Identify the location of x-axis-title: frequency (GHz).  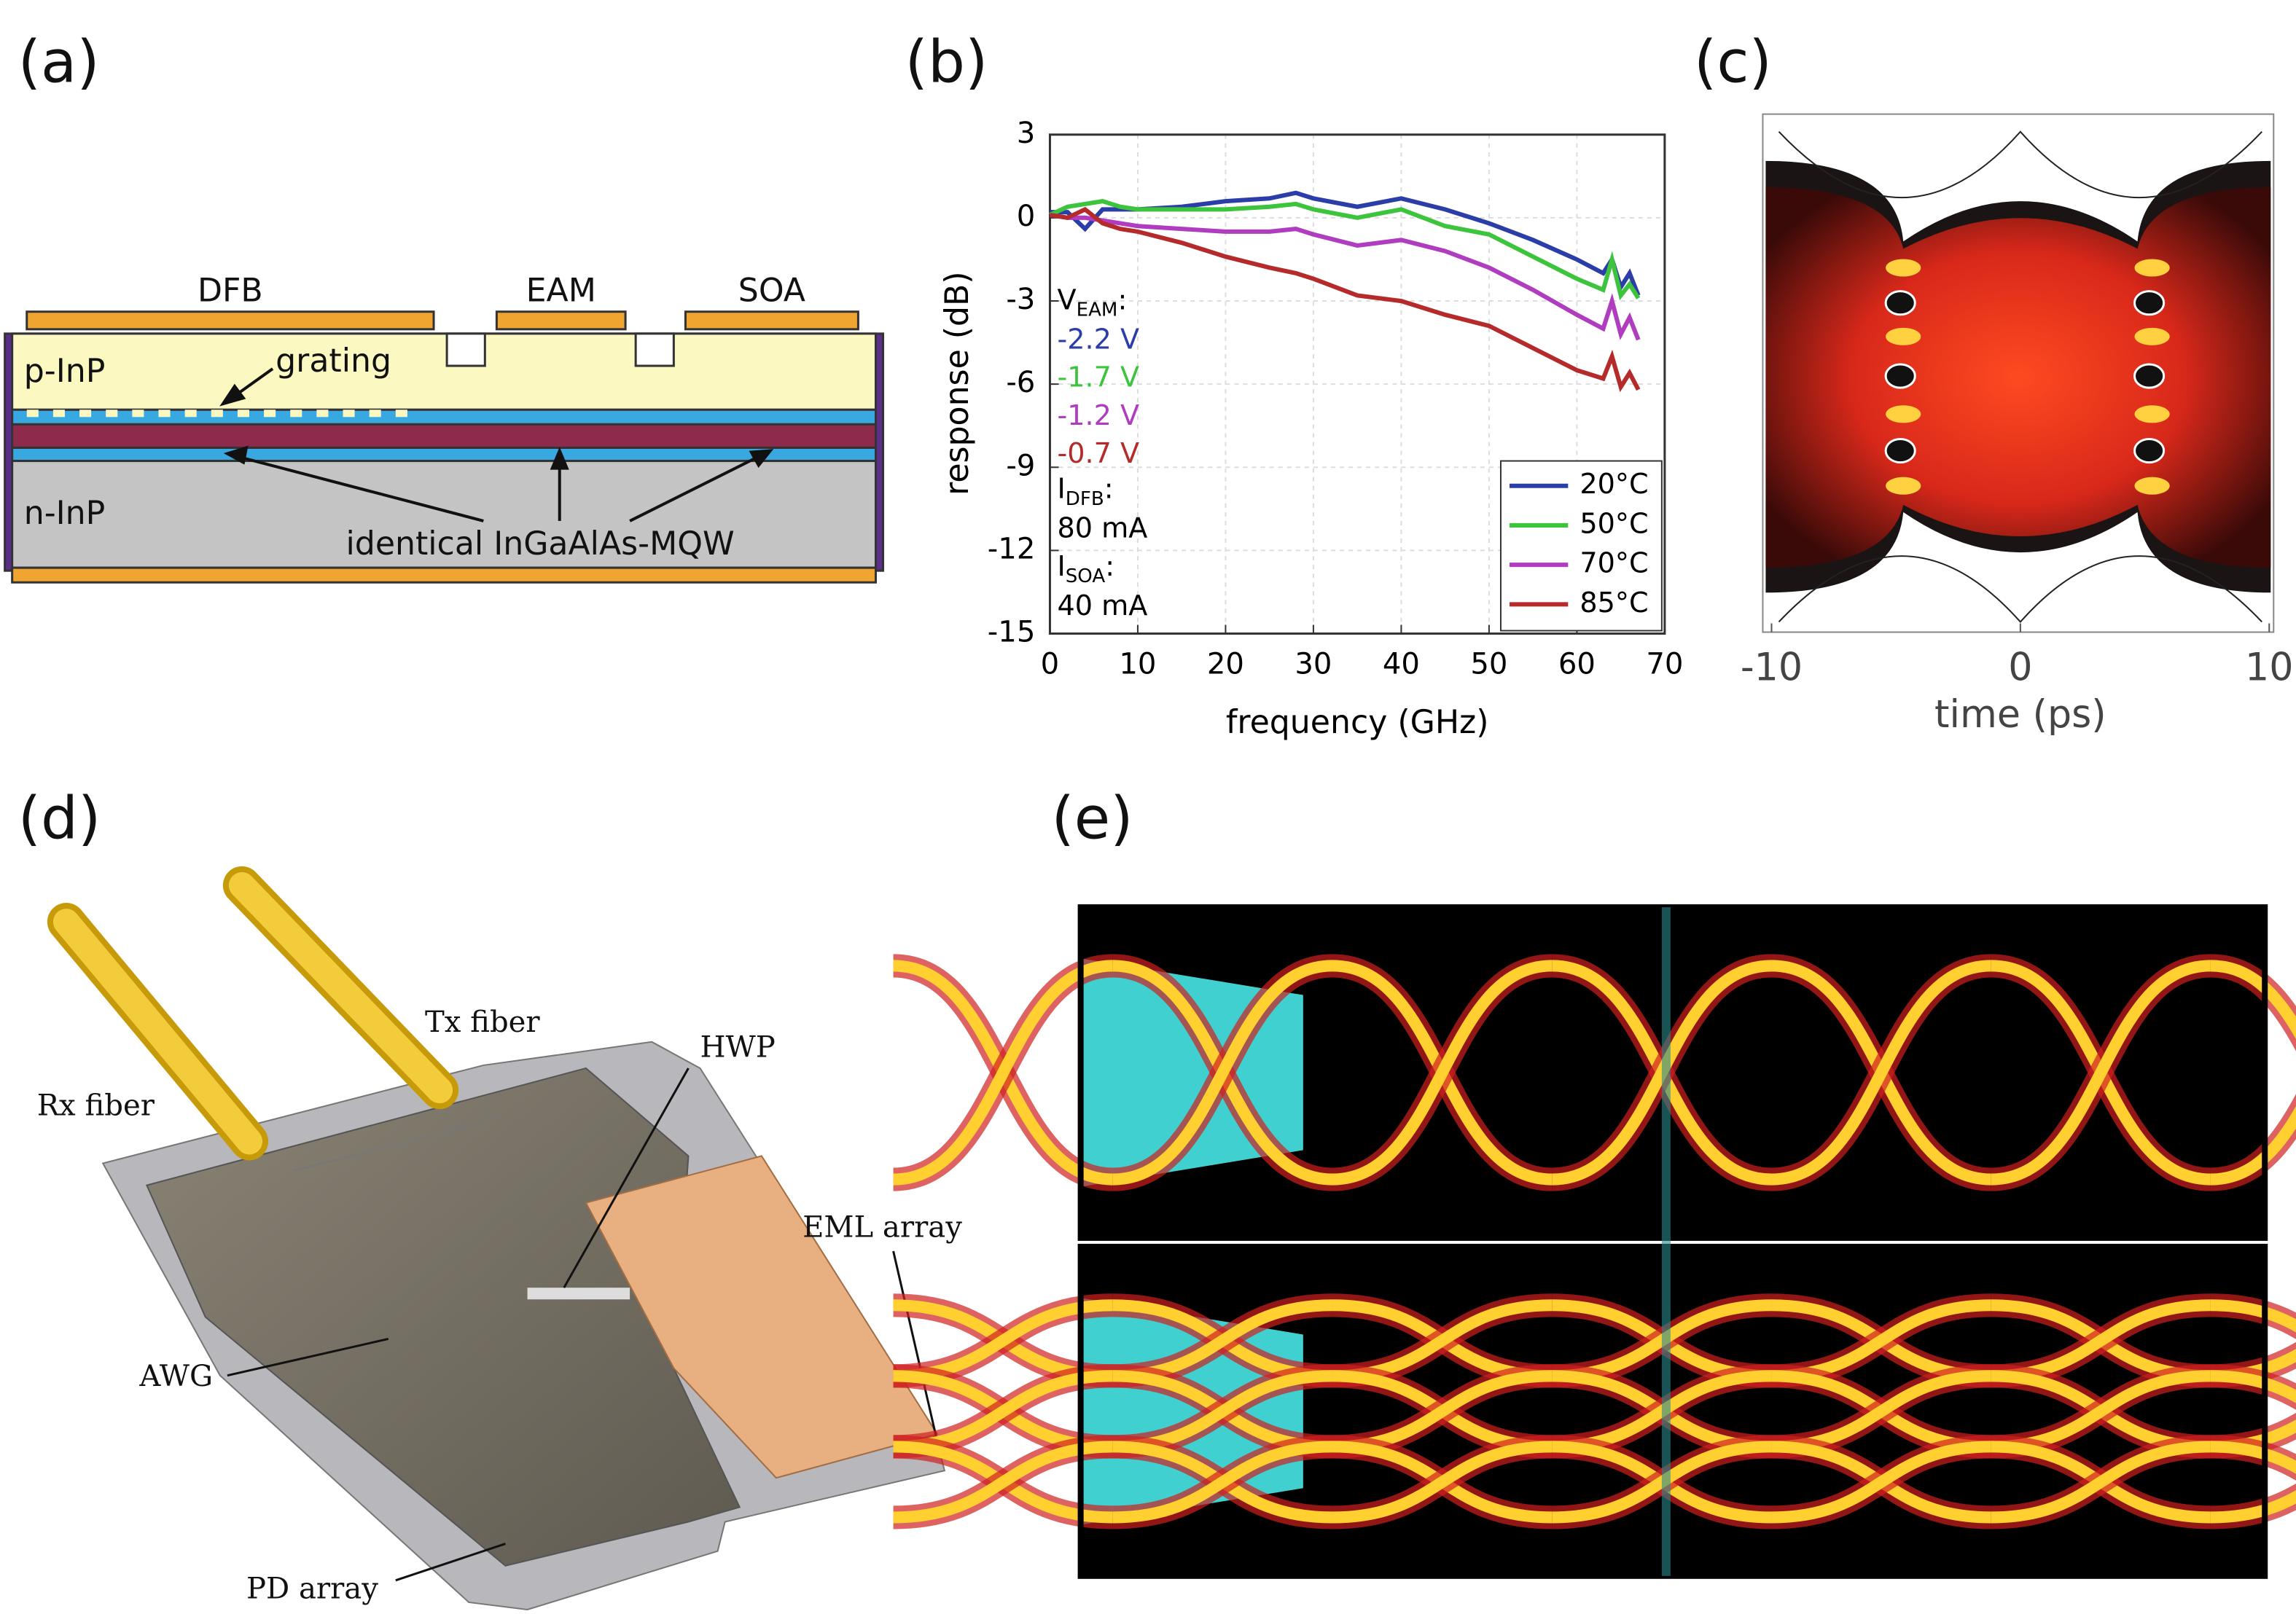
(1358, 722).